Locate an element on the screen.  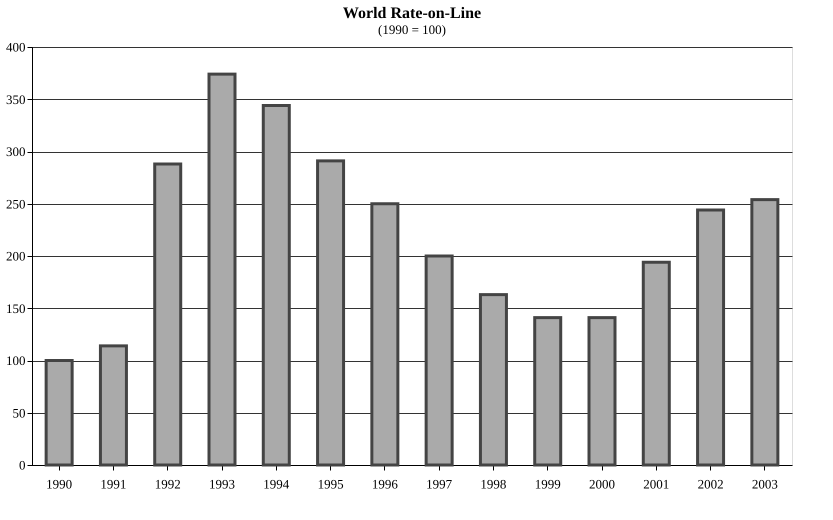
y-tick-label: 300 is located at coordinates (16, 151).